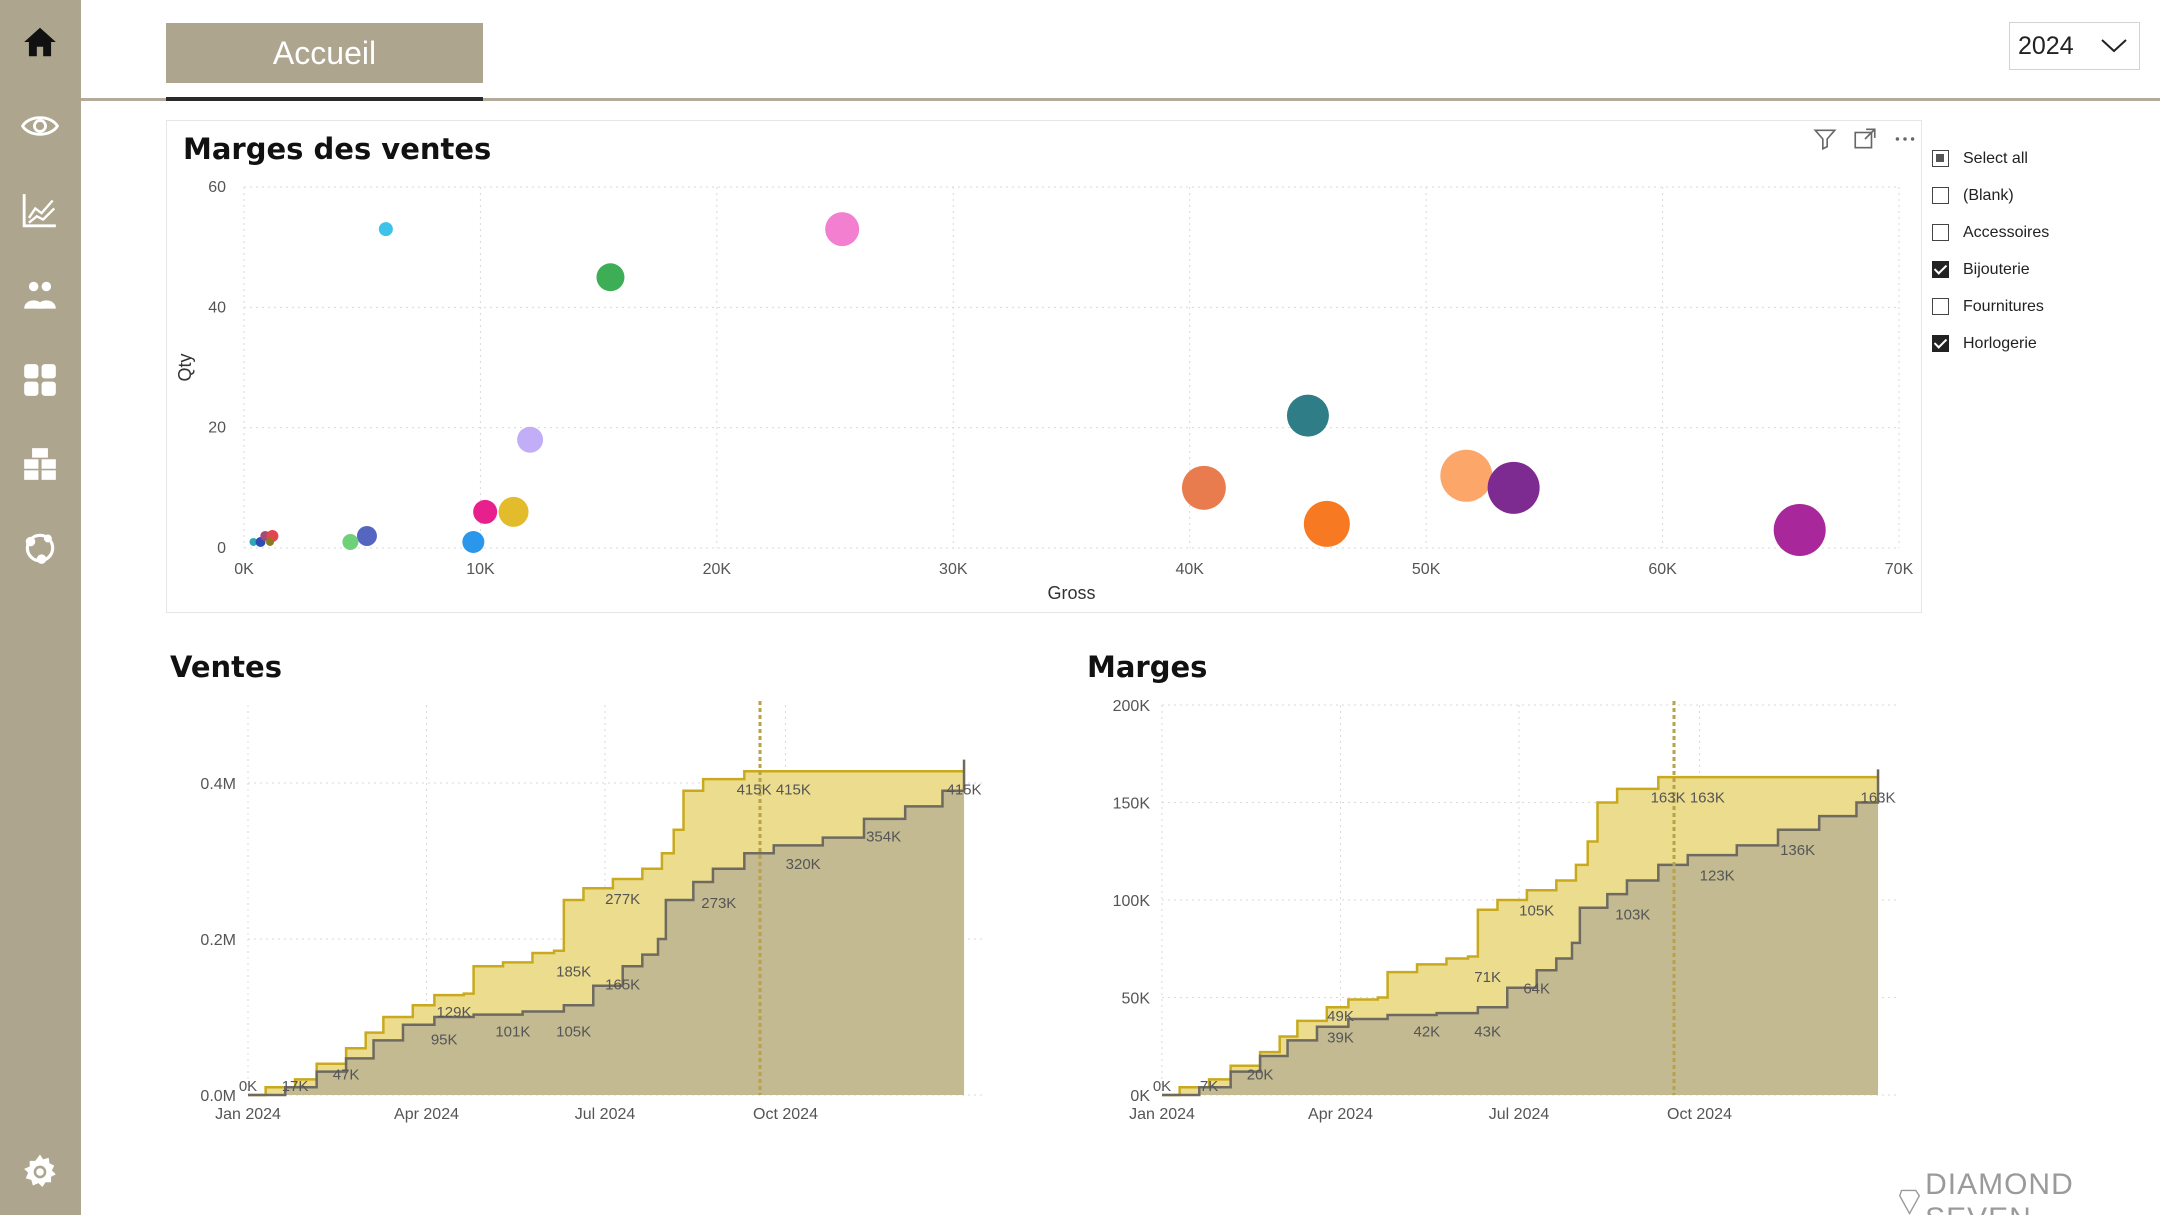 Image resolution: width=2160 pixels, height=1215 pixels. Describe the element at coordinates (295, 1086) in the screenshot. I see `data-label: 17K` at that location.